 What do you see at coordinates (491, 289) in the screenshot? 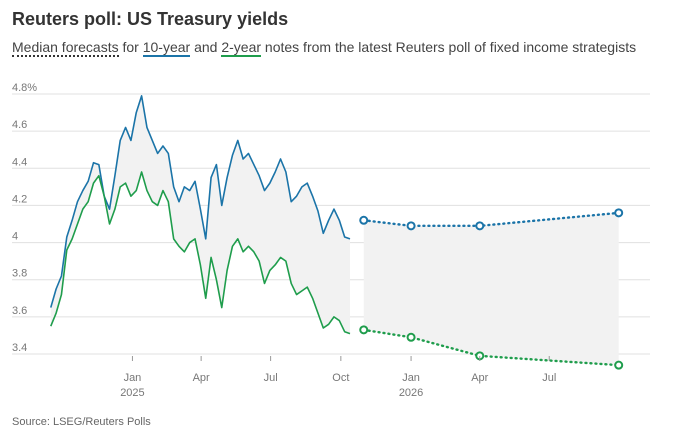
I see `forecast-band` at bounding box center [491, 289].